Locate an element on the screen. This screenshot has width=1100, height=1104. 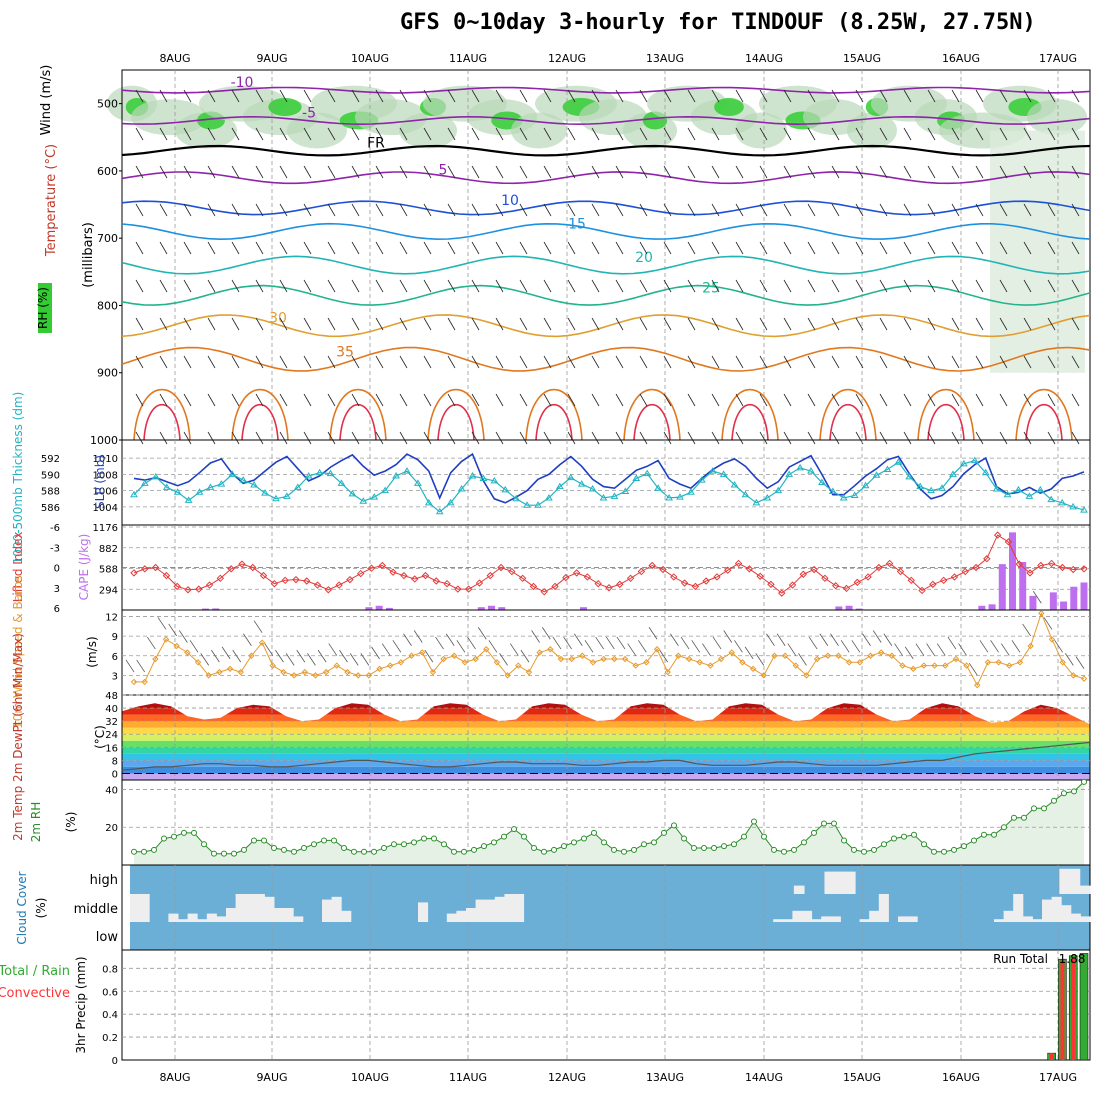
isotherm-40-loop is located at coordinates (554, 414).